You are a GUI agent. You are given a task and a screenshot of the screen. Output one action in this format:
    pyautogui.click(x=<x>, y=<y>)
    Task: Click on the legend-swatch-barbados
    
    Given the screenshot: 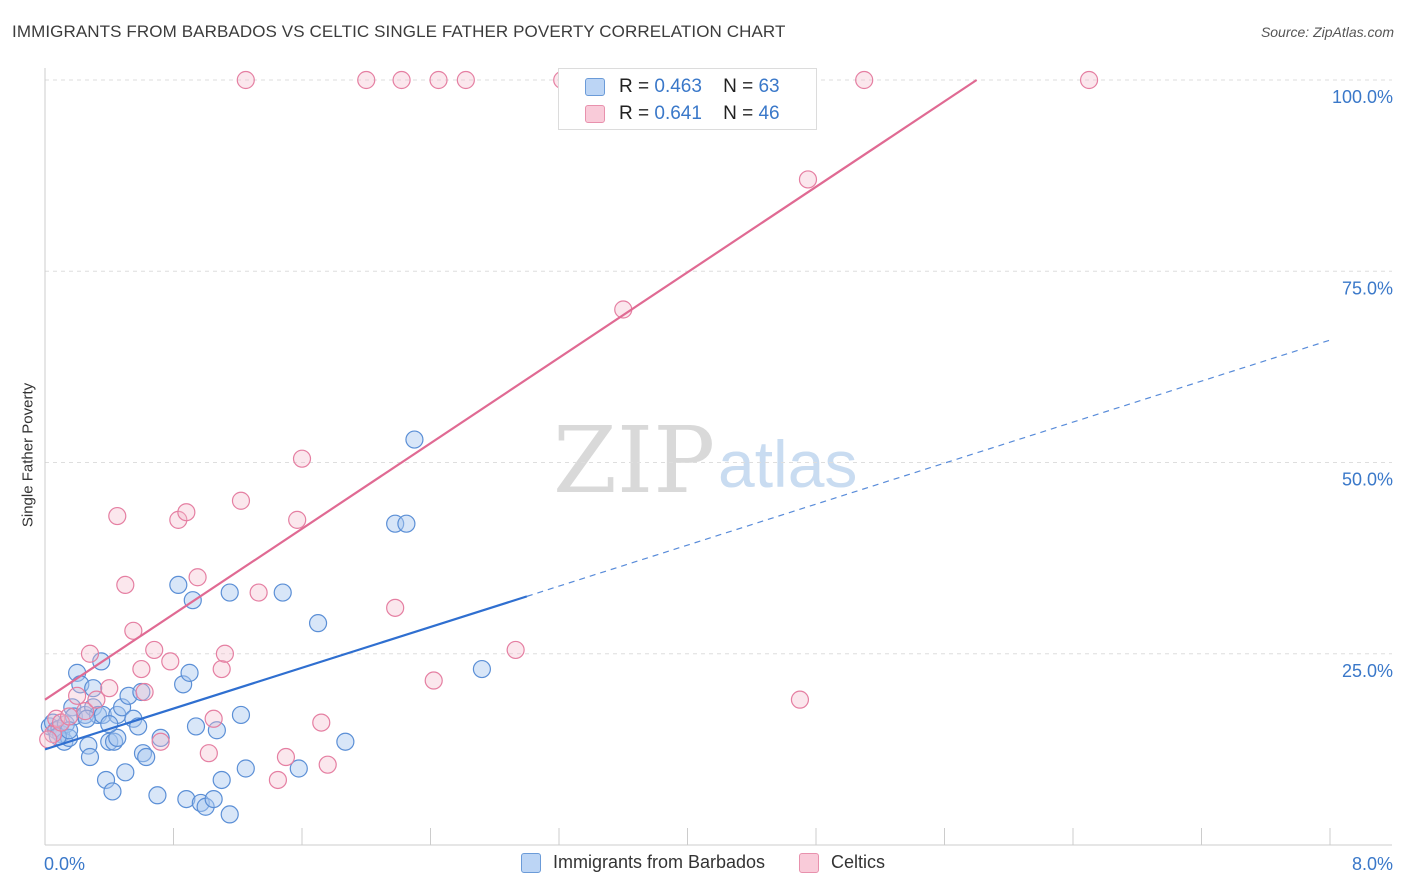 What is the action you would take?
    pyautogui.click(x=530, y=862)
    